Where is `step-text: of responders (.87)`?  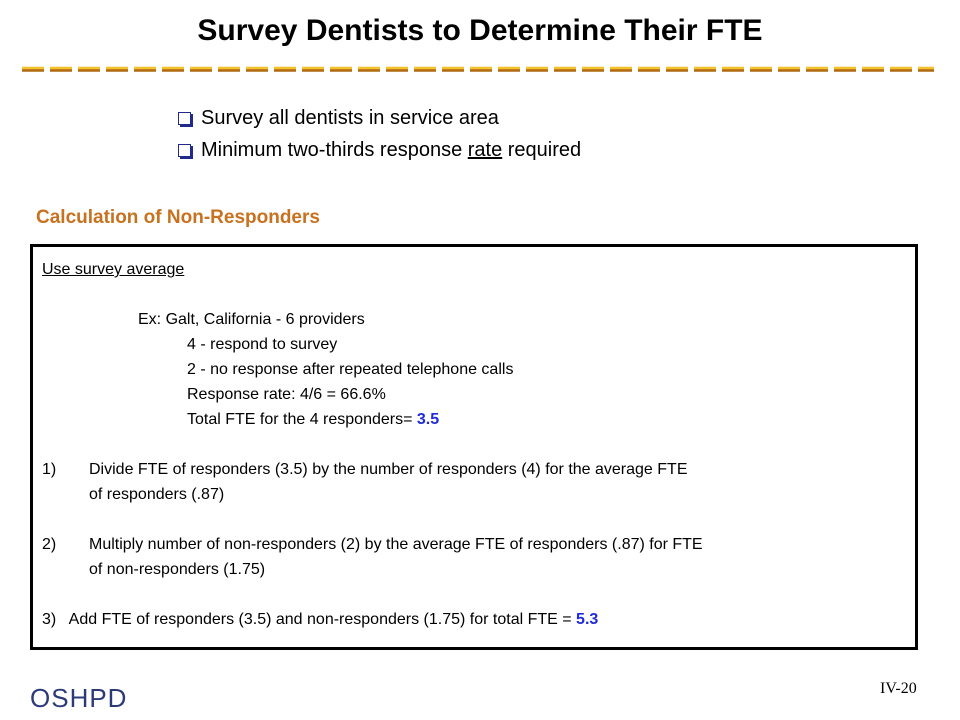 step-text: of responders (.87) is located at coordinates (157, 494).